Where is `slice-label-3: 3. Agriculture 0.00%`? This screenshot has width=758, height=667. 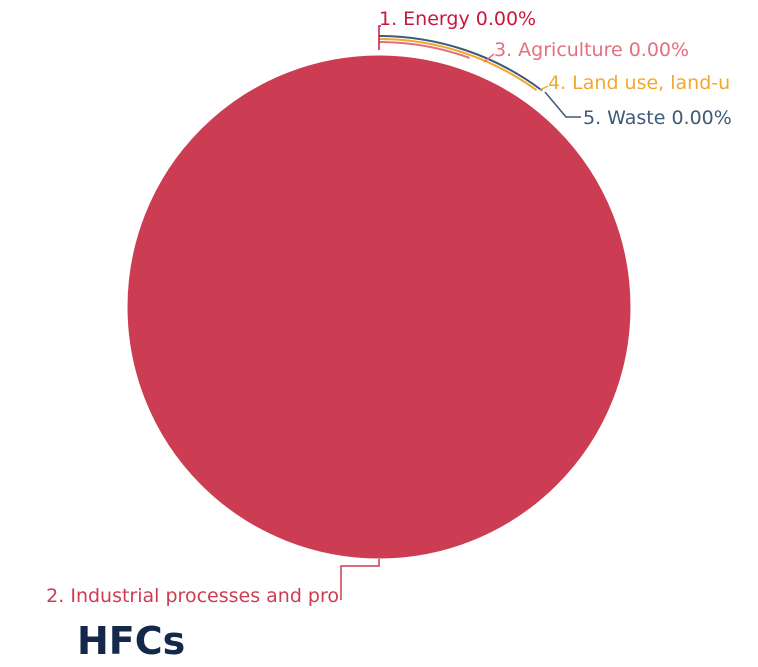
slice-label-3: 3. Agriculture 0.00% is located at coordinates (591, 50).